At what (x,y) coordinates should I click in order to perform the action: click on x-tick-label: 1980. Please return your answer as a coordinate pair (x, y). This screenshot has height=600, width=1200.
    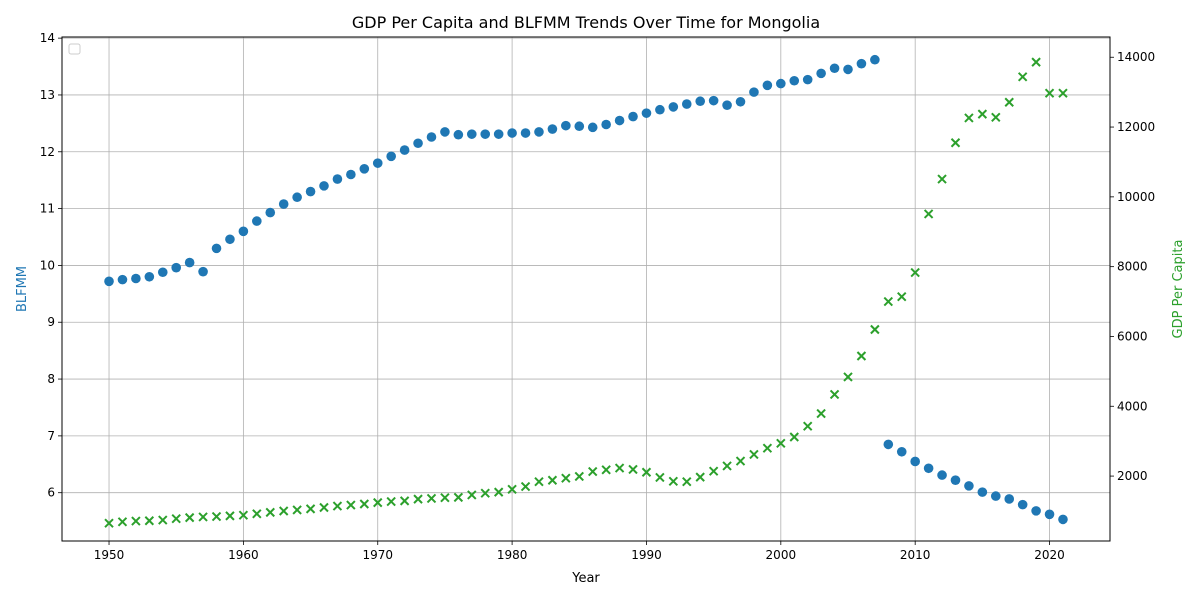
    Looking at the image, I should click on (512, 555).